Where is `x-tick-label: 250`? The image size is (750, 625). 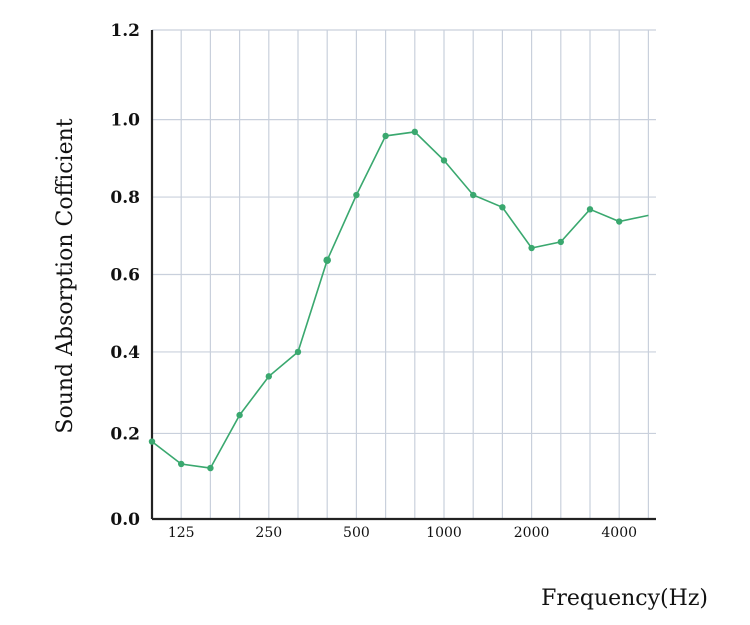 x-tick-label: 250 is located at coordinates (268, 533).